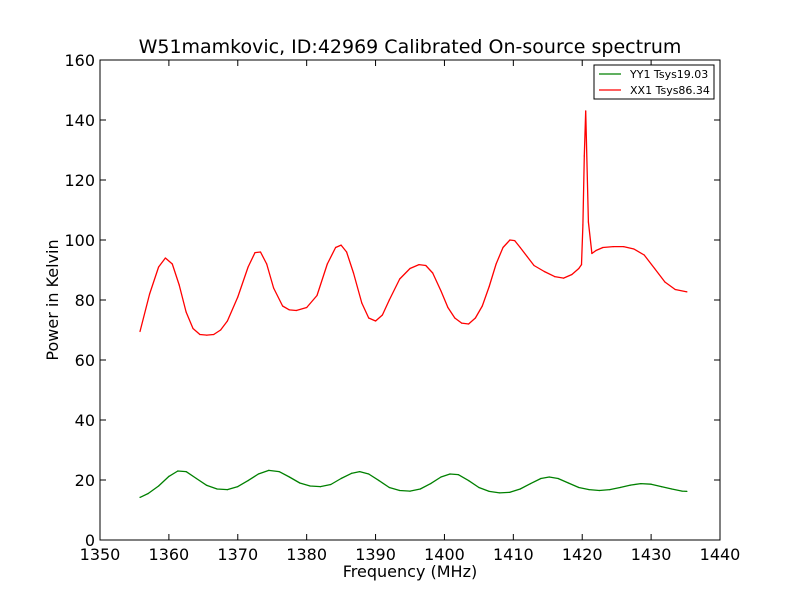  Describe the element at coordinates (85, 480) in the screenshot. I see `y-tick-label-1: 20` at that location.